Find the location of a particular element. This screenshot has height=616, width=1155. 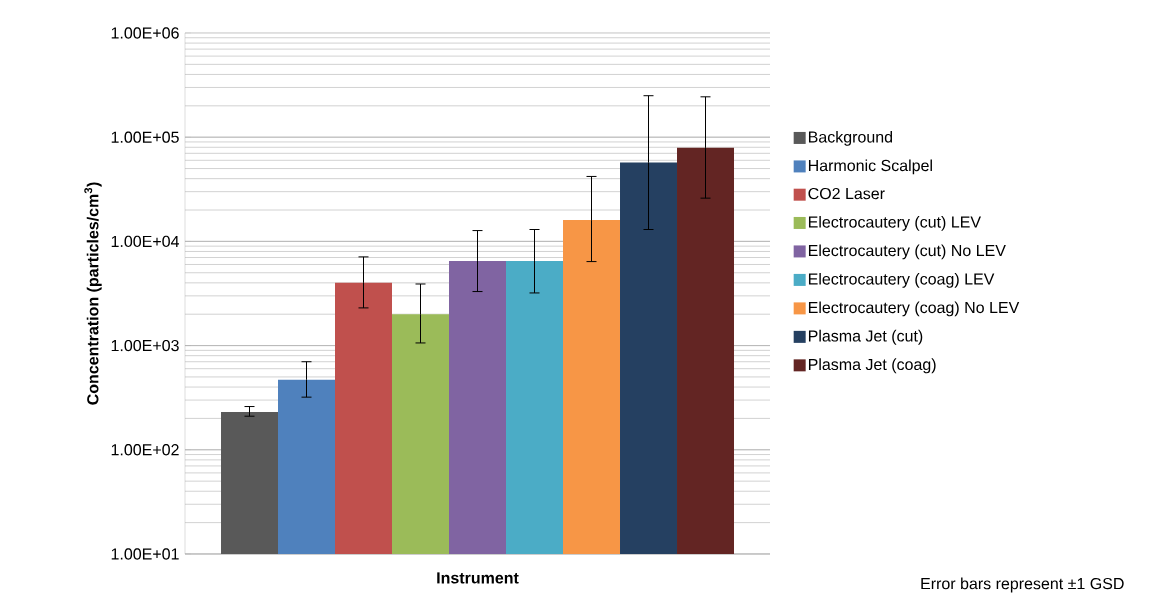

y-tick-label: 1.00E+03 is located at coordinates (145, 345).